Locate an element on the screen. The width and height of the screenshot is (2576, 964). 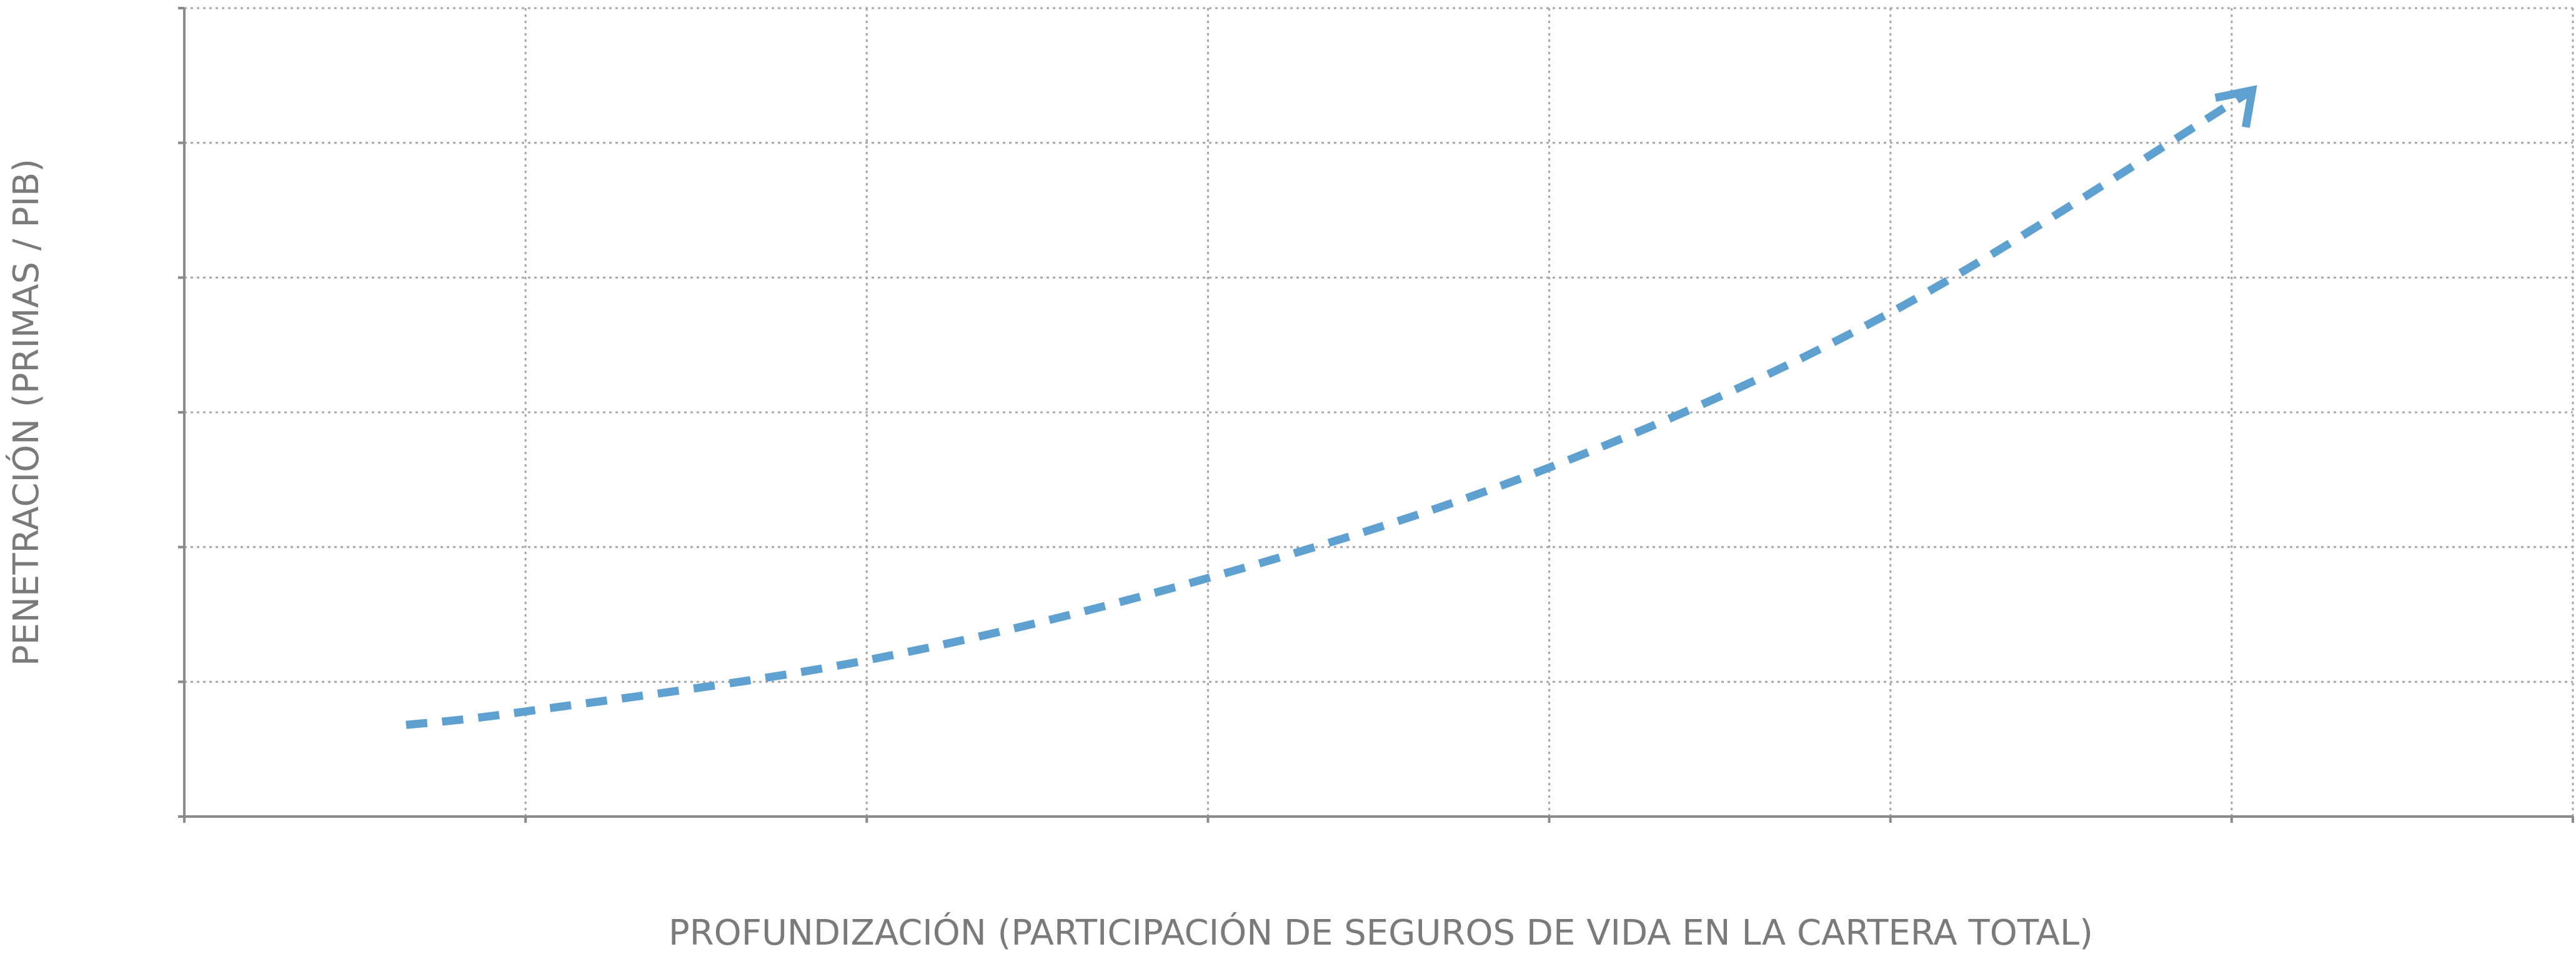
y-axis-label: PENETRACIÓN (PRIMAS / PIB) is located at coordinates (27, 412).